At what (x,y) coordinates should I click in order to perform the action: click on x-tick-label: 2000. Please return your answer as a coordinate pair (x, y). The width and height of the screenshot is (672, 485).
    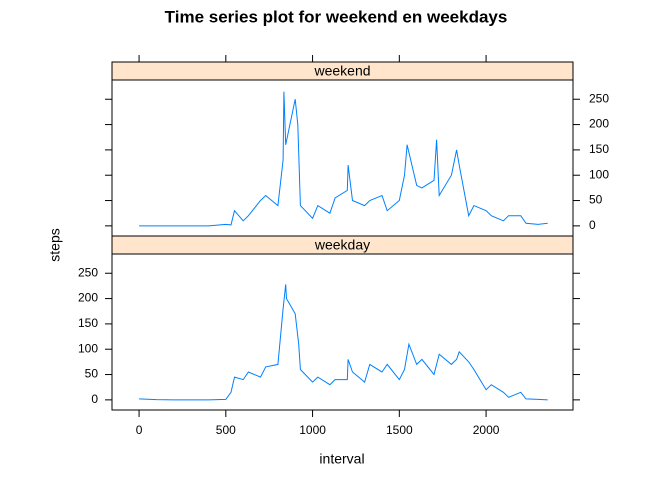
    Looking at the image, I should click on (486, 430).